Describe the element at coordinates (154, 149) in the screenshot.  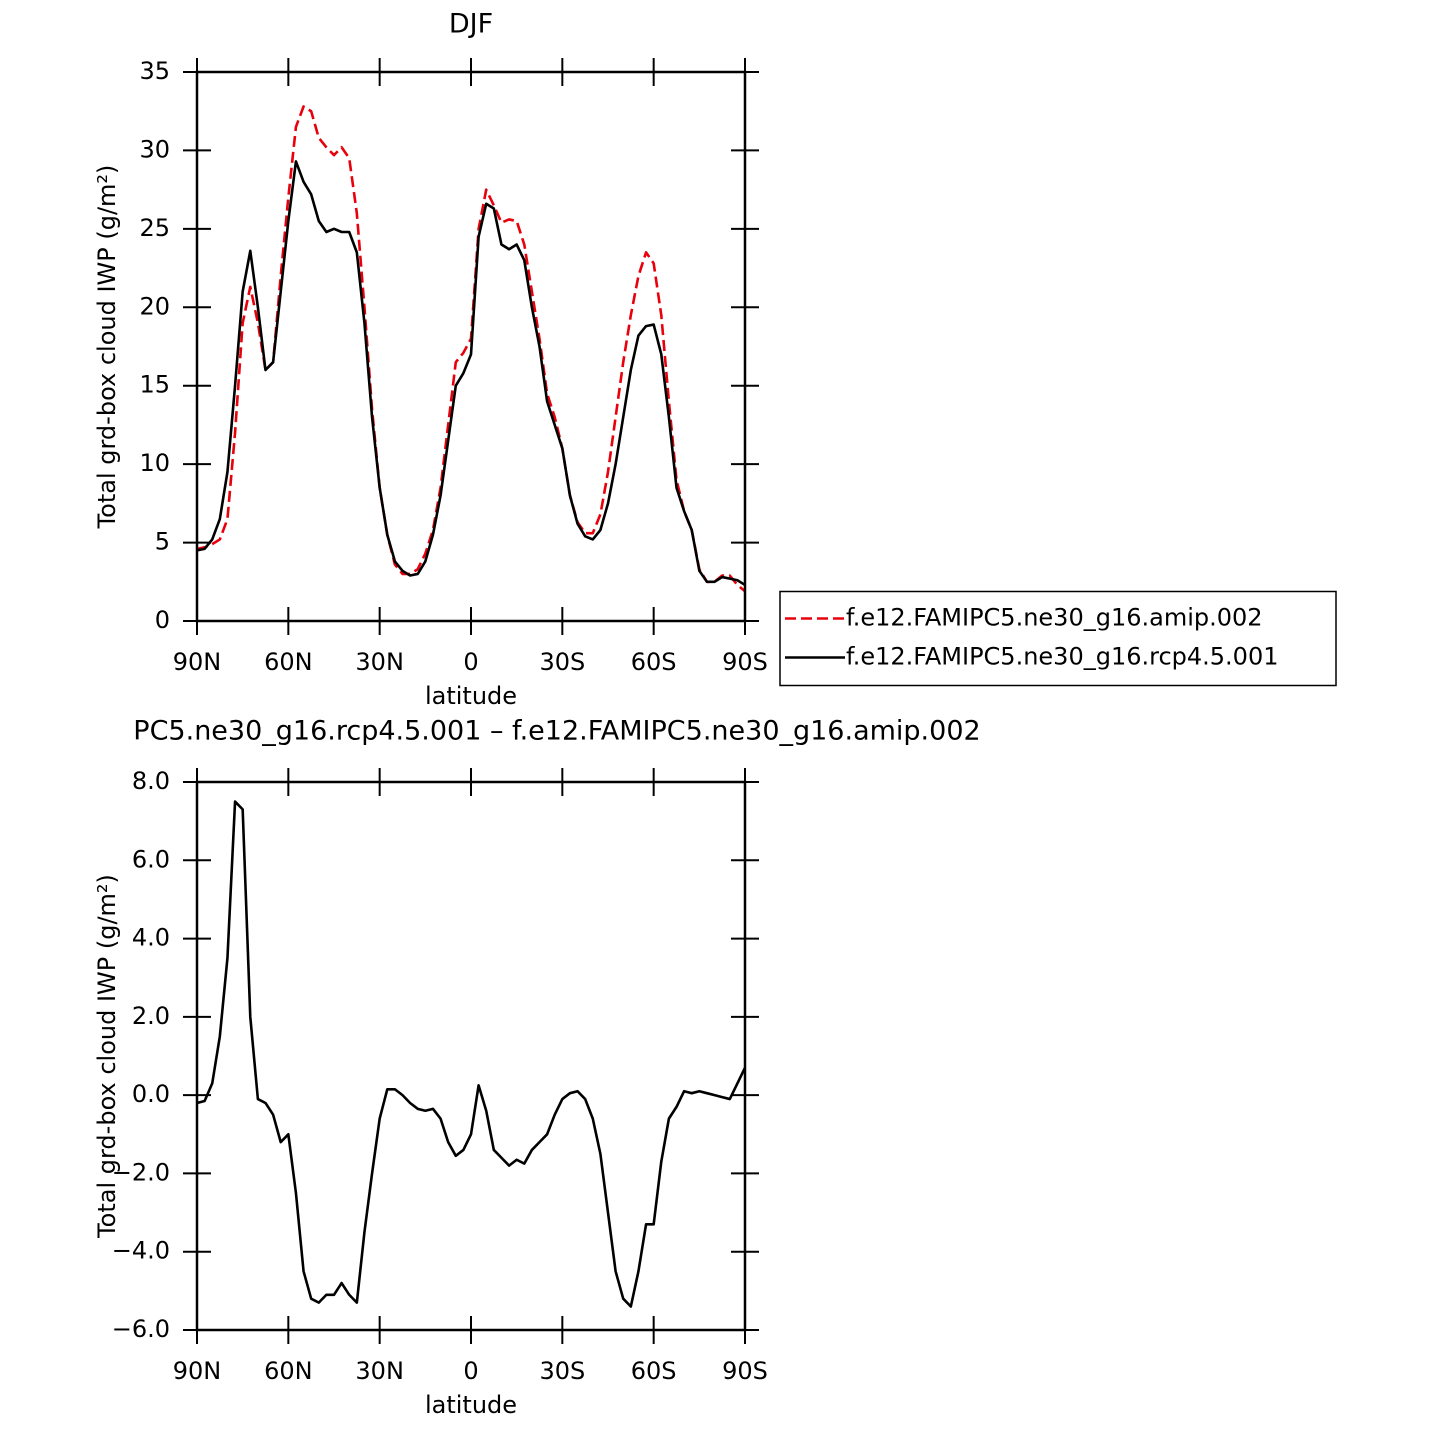
I see `y-tick-label: 30` at that location.